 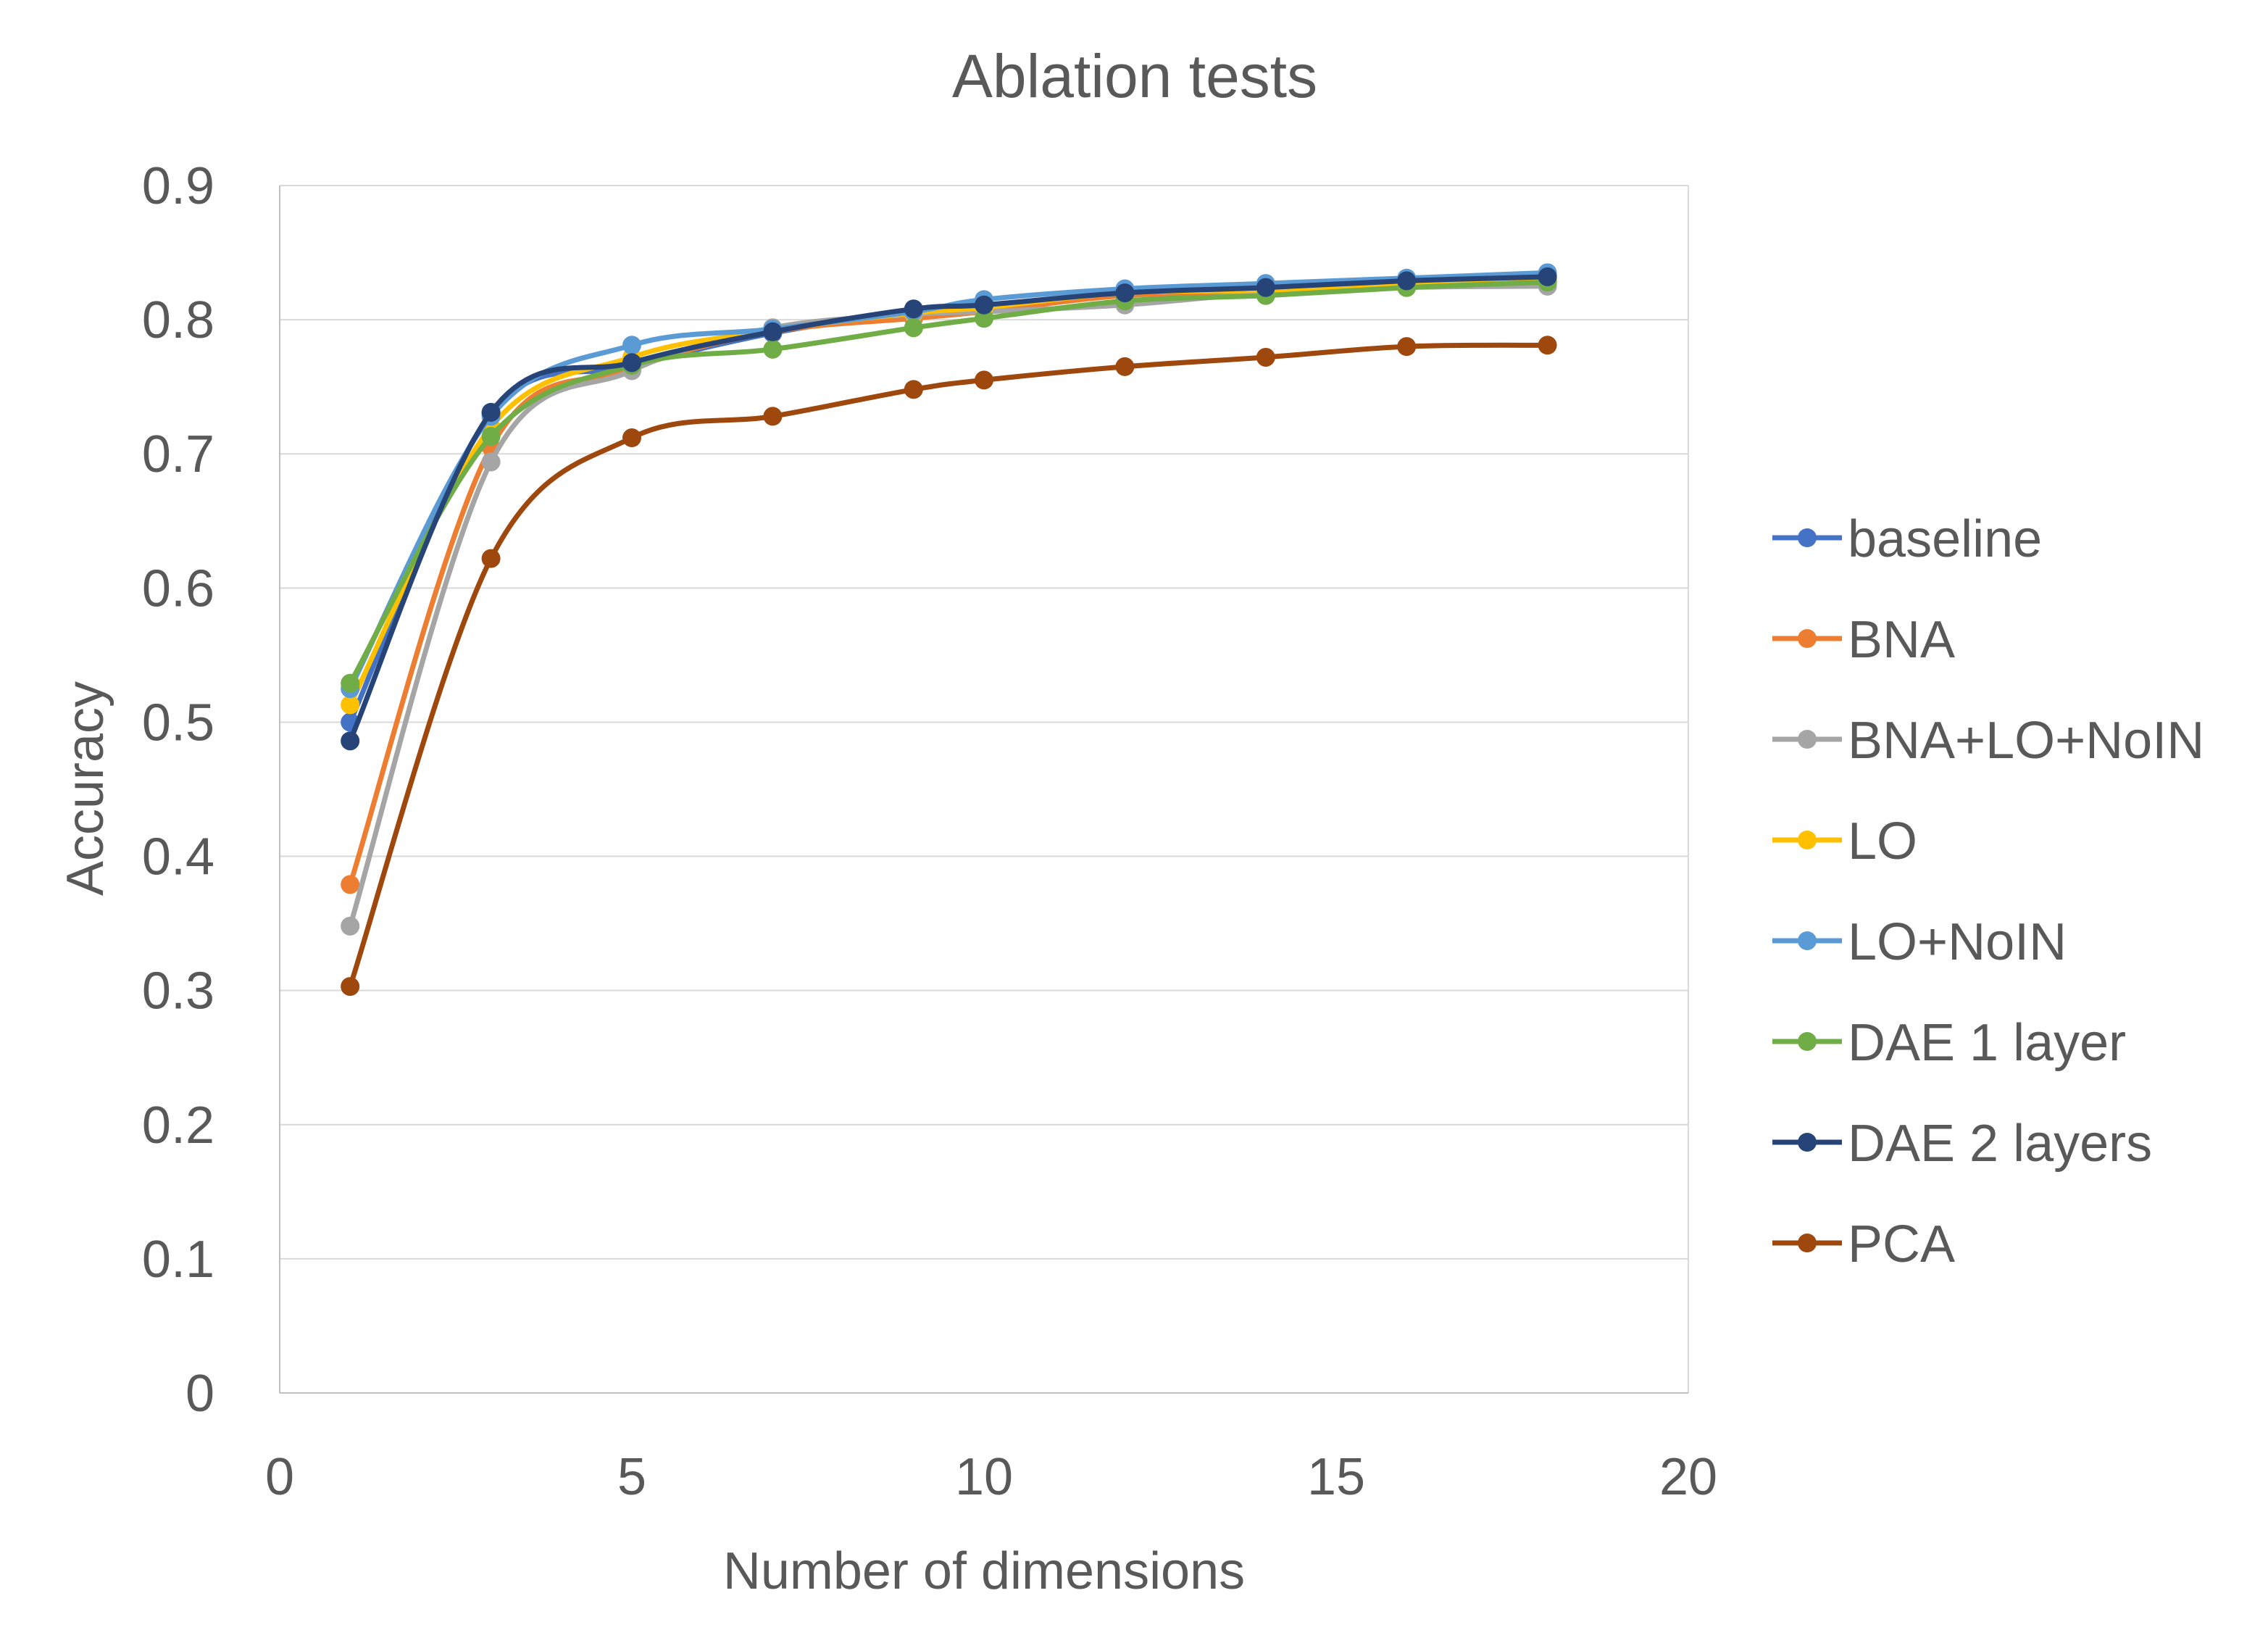 I want to click on x-axis-label: Number of dimensions, so click(x=984, y=1571).